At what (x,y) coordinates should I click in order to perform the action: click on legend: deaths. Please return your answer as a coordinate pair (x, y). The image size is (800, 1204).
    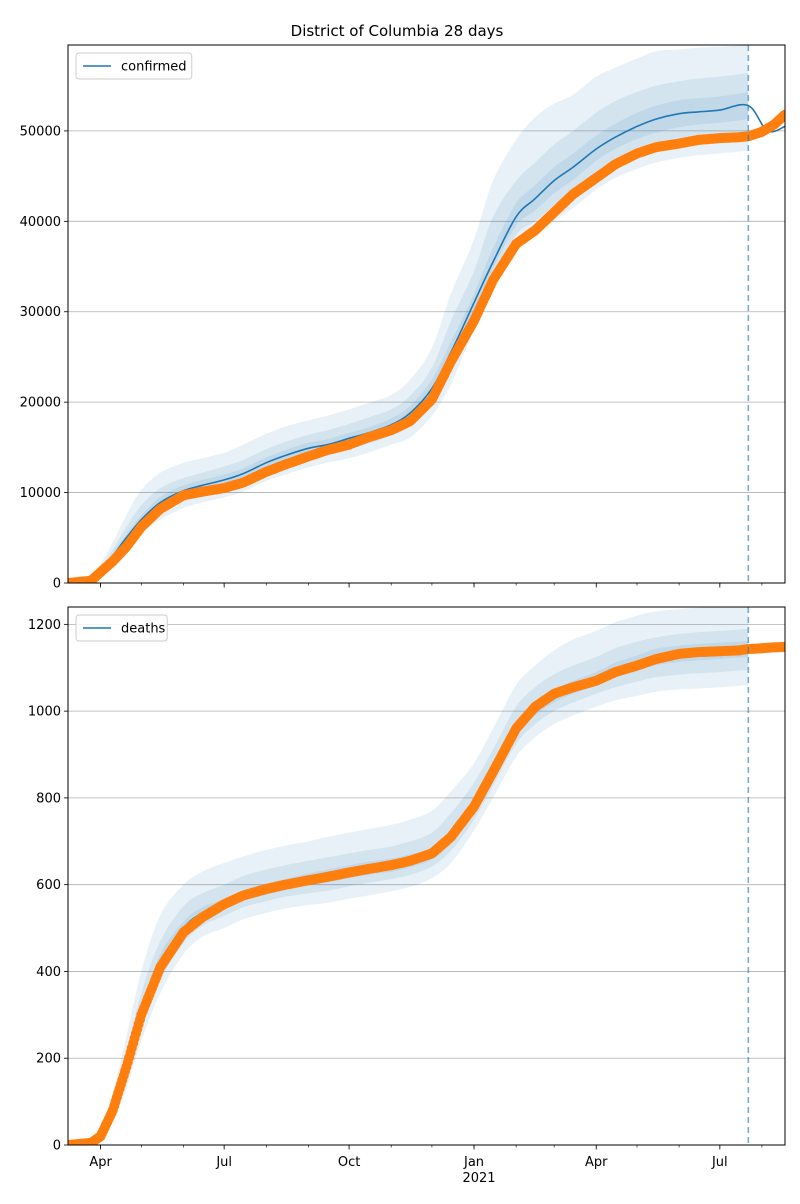
    Looking at the image, I should click on (121, 628).